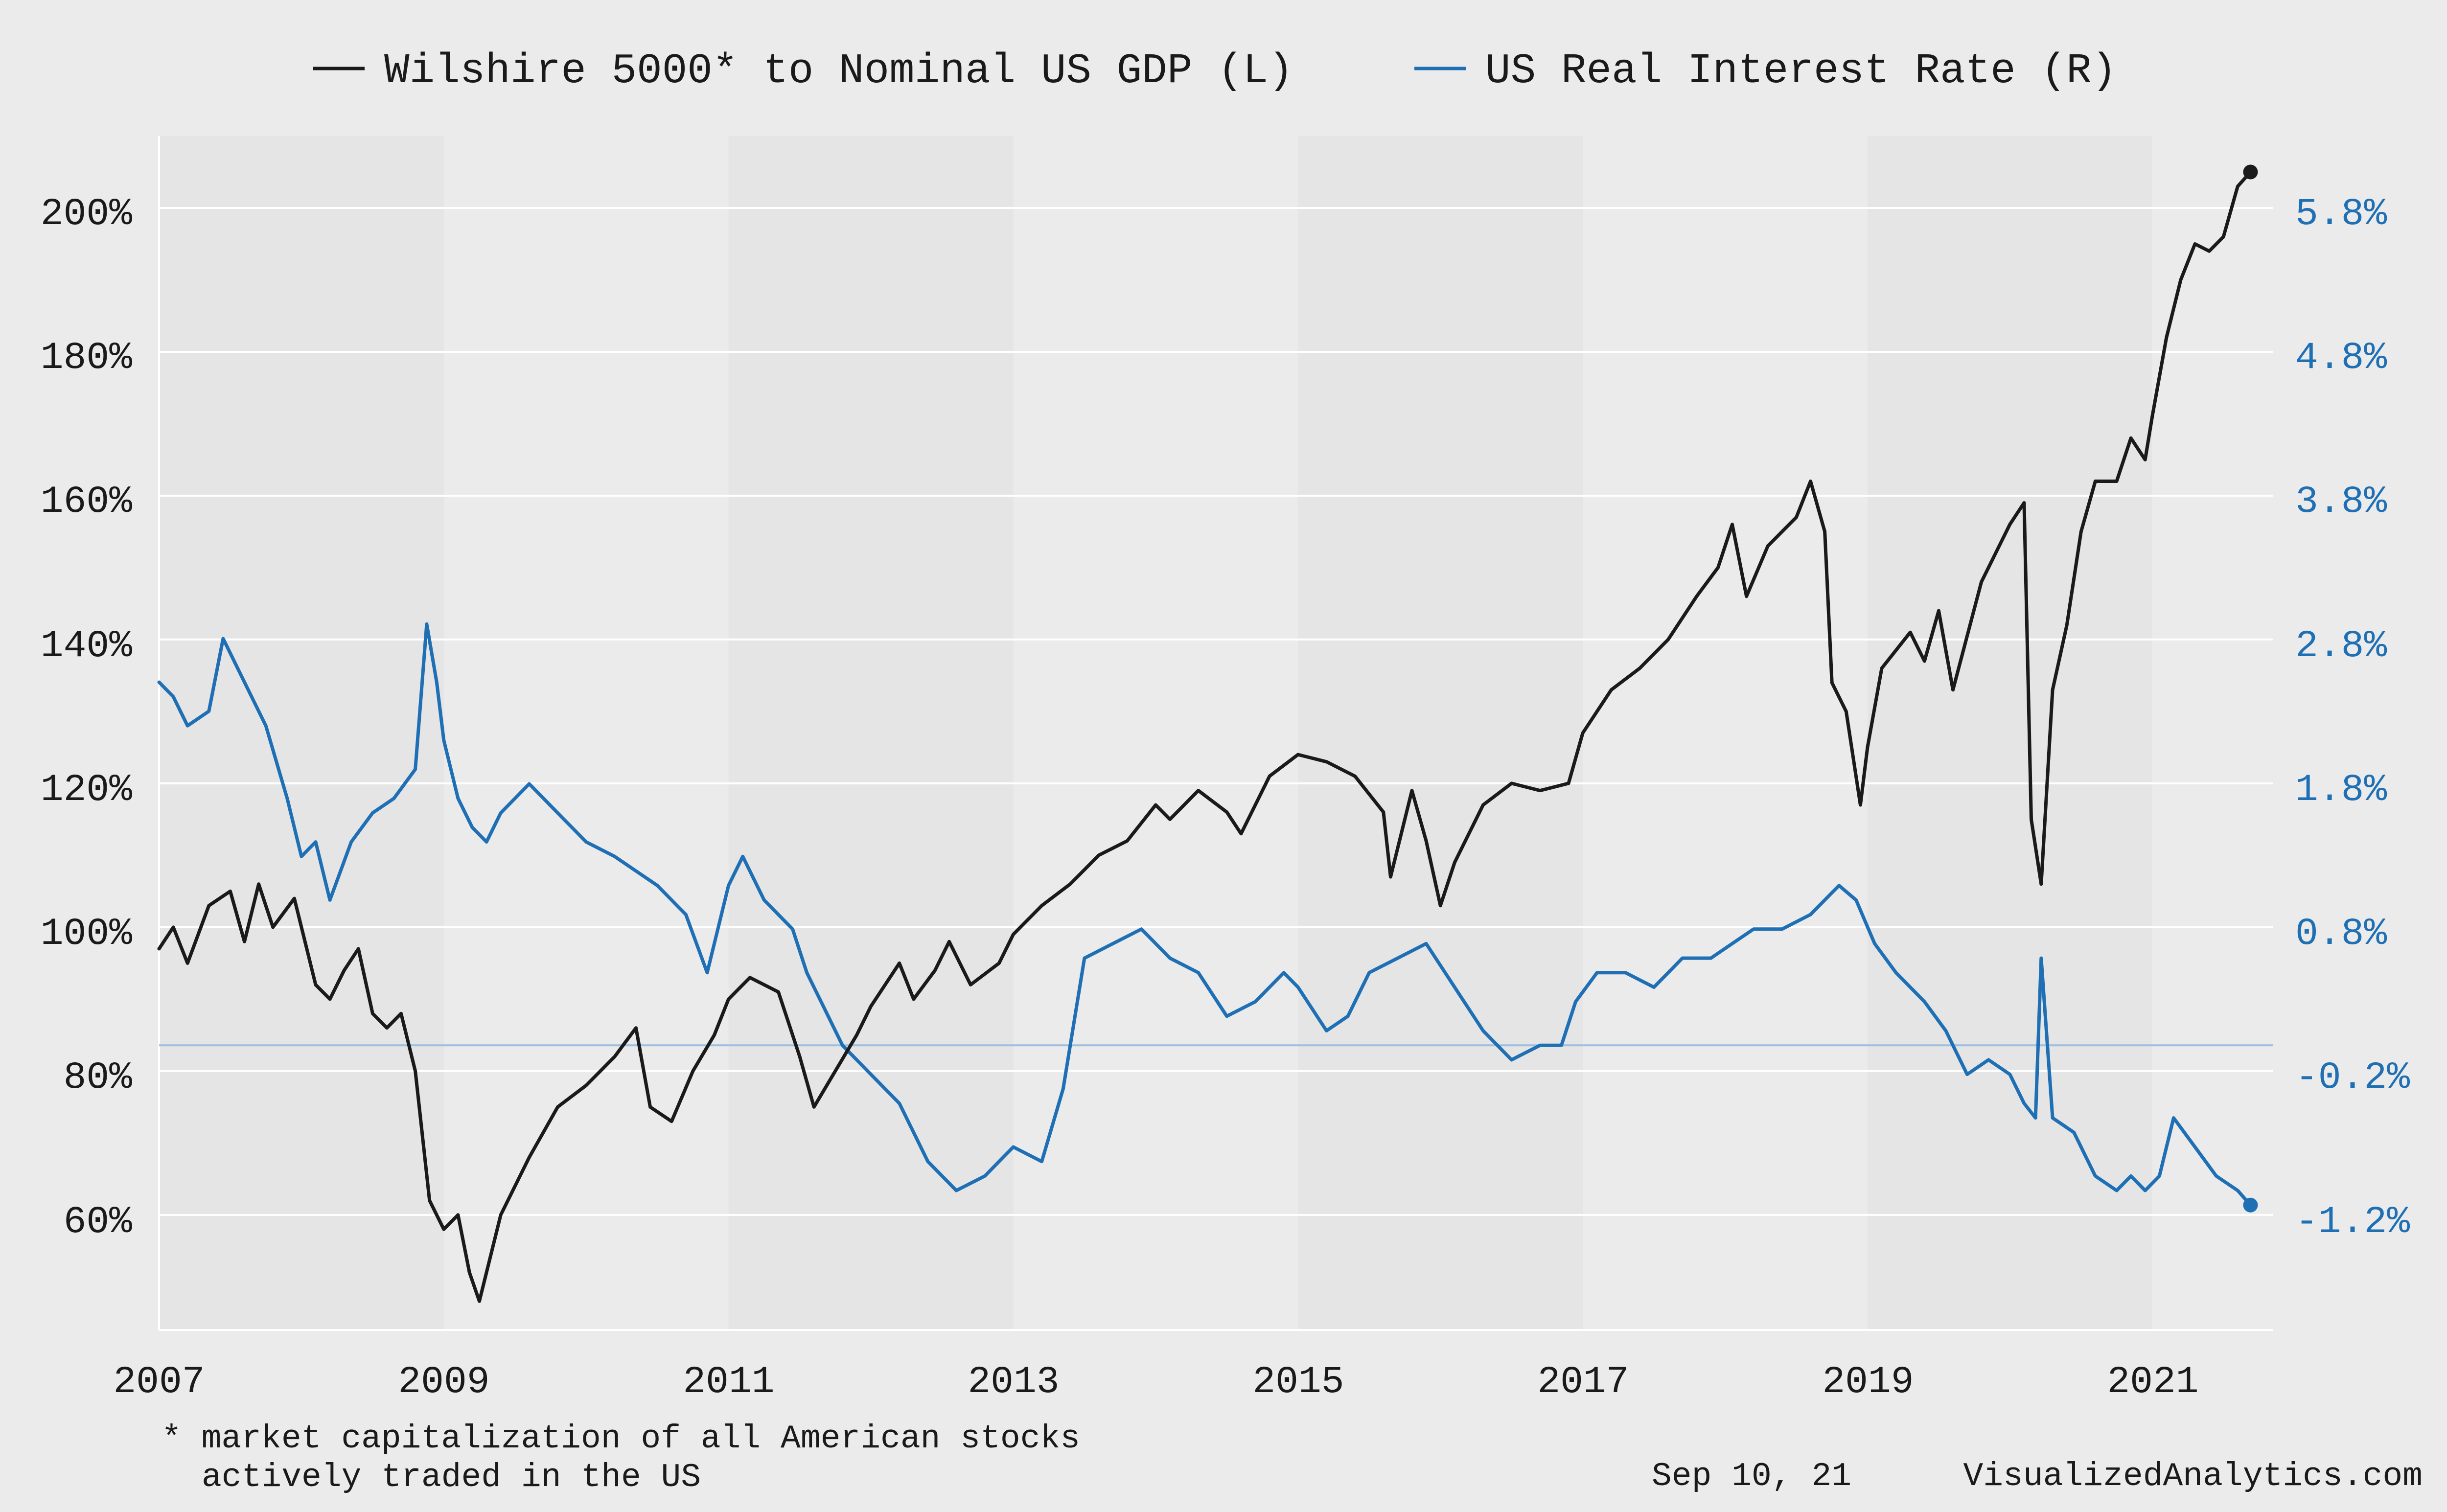 This screenshot has height=1512, width=2447. What do you see at coordinates (86, 358) in the screenshot?
I see `left-tick: 180%` at bounding box center [86, 358].